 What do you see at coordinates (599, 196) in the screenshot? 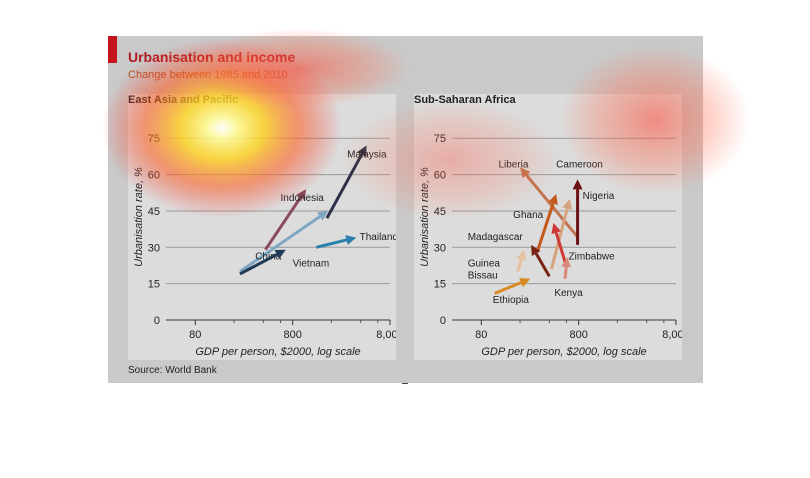
I see `series-label-nigeria: Nigeria` at bounding box center [599, 196].